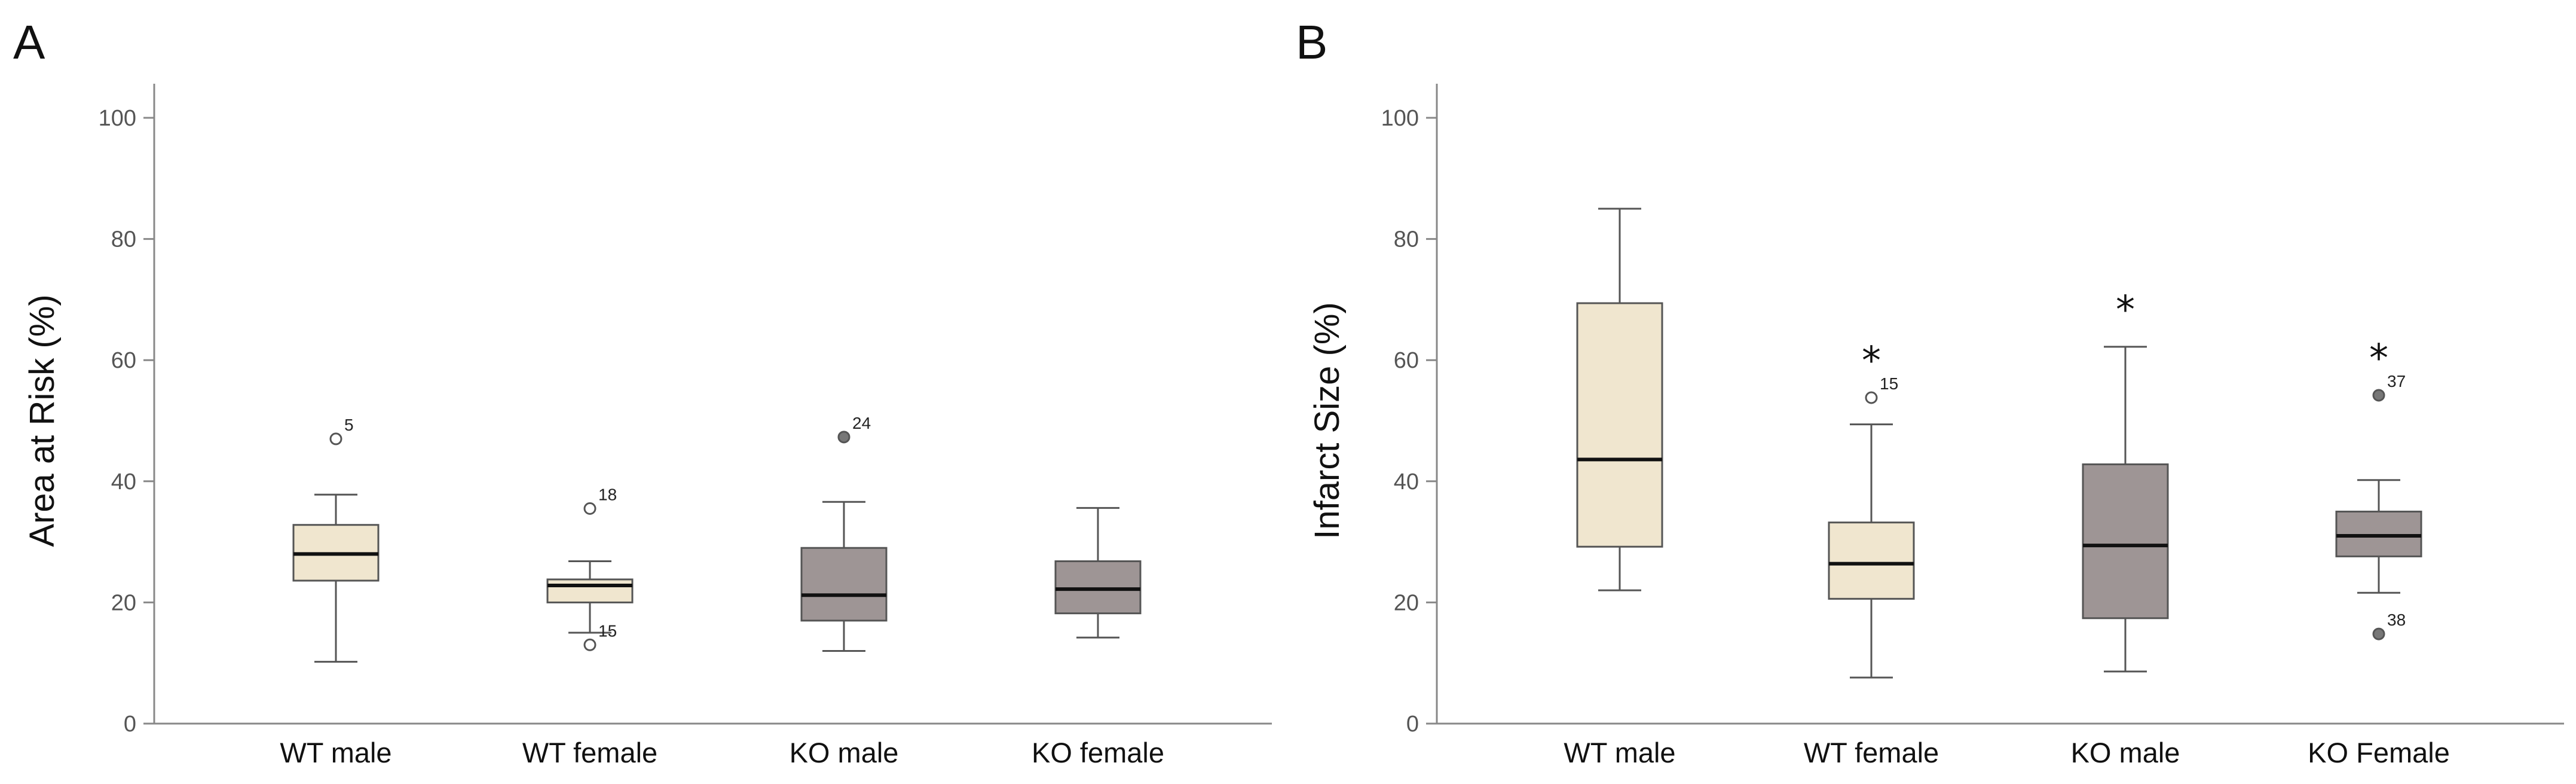 The height and width of the screenshot is (784, 2576). What do you see at coordinates (1098, 752) in the screenshot?
I see `category-label: KO female` at bounding box center [1098, 752].